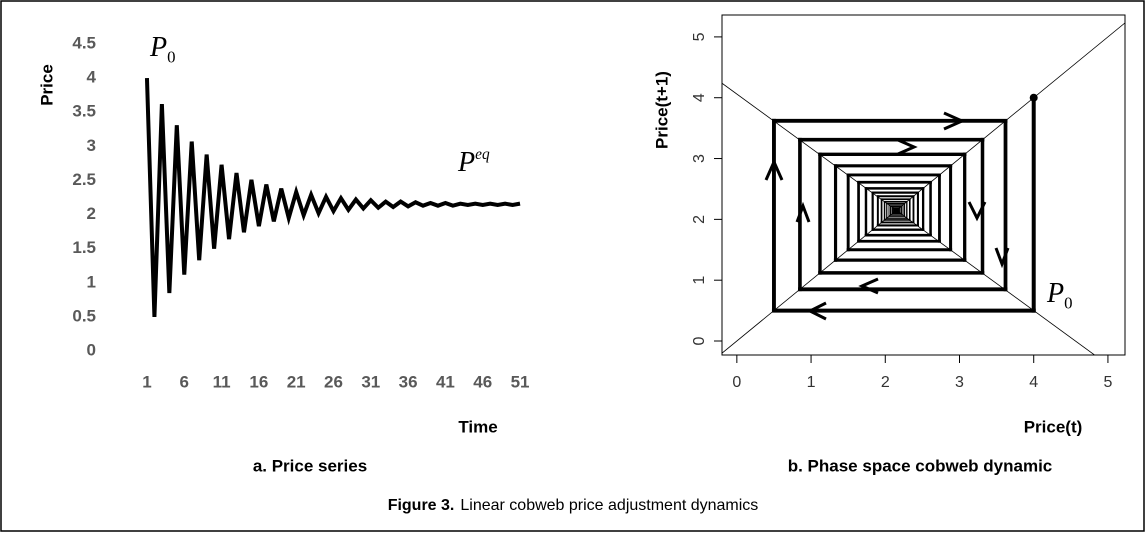 This screenshot has width=1146, height=533. What do you see at coordinates (184, 381) in the screenshot?
I see `x-tick-label: 6` at bounding box center [184, 381].